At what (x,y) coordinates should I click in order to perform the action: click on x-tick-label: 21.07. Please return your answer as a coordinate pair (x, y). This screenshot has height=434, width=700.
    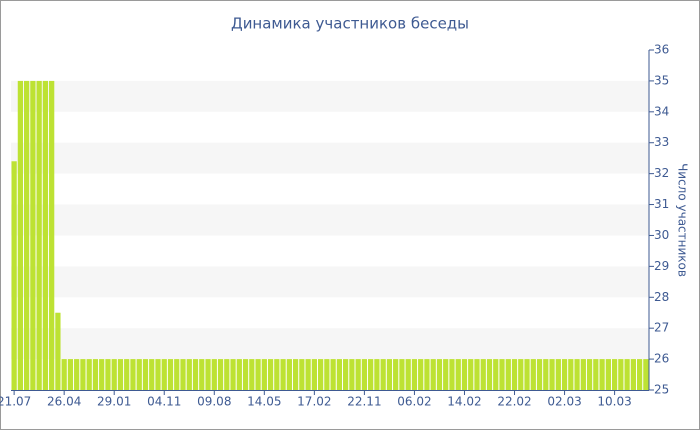
    Looking at the image, I should click on (15, 402).